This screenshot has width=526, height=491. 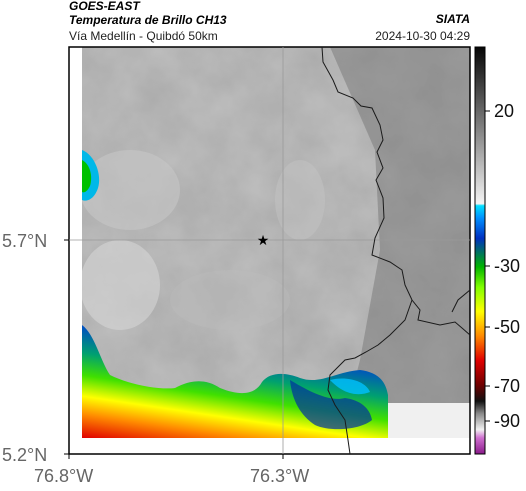 What do you see at coordinates (143, 36) in the screenshot?
I see `region-label: Vía Medellín - Quibdó 50km` at bounding box center [143, 36].